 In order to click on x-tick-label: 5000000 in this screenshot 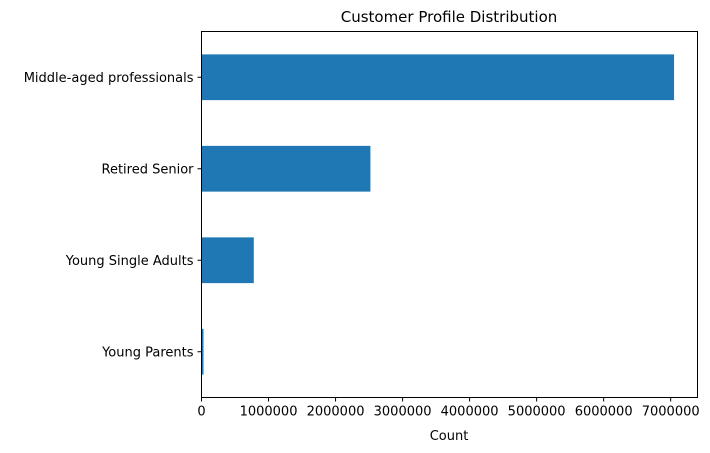, I will do `click(537, 412)`.